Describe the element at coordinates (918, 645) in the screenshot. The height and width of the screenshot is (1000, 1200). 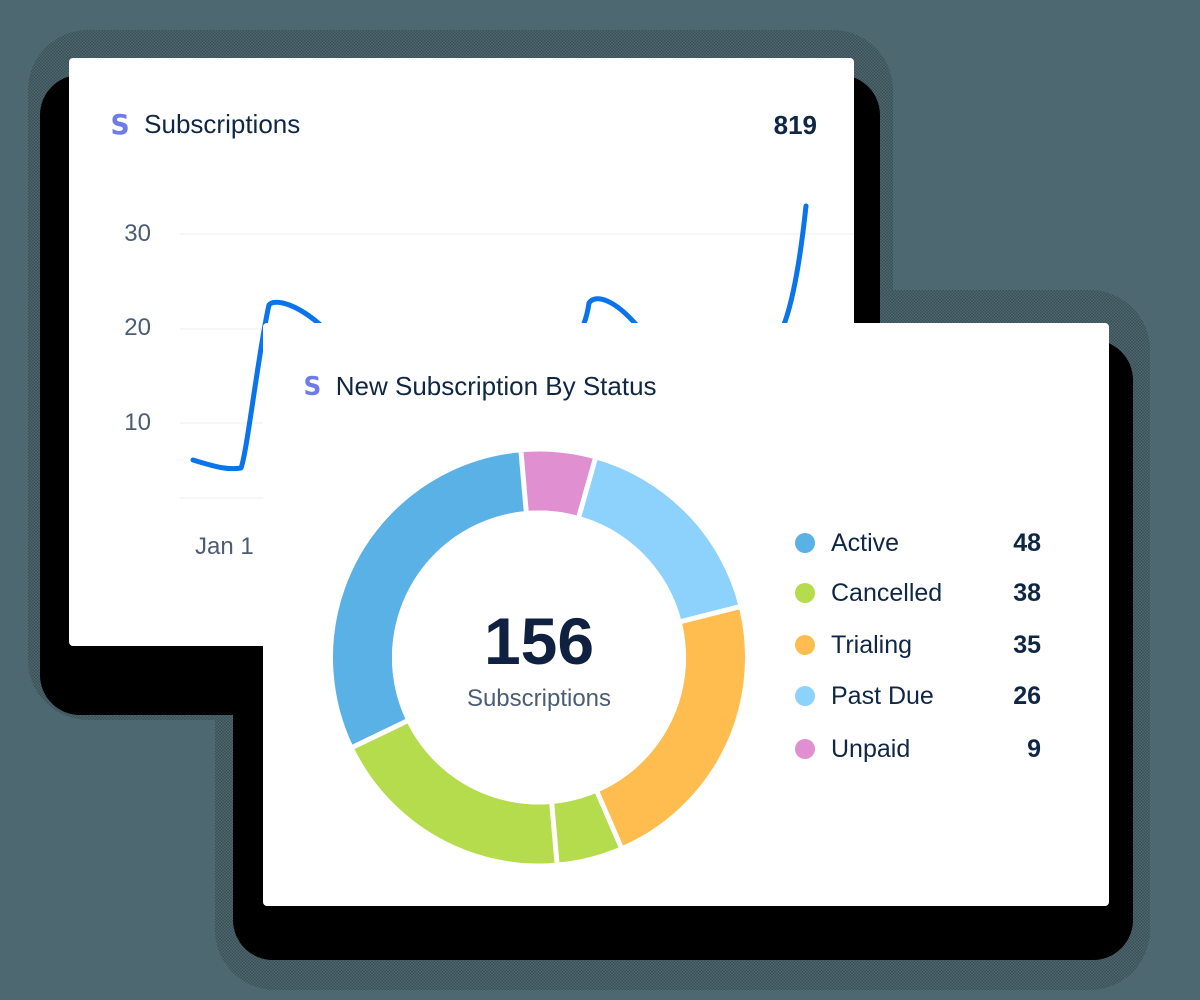
I see `legend-item-trialing: Trialing 35` at that location.